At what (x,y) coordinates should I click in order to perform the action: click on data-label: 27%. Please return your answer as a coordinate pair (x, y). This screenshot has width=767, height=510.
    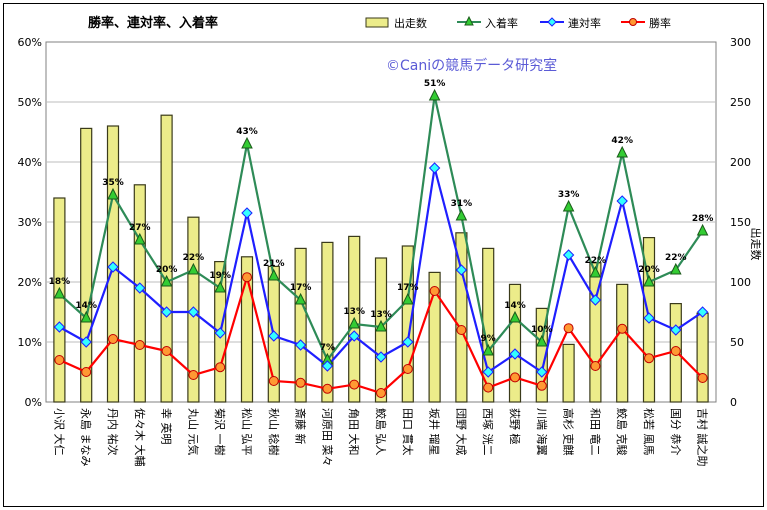
    Looking at the image, I should click on (140, 228).